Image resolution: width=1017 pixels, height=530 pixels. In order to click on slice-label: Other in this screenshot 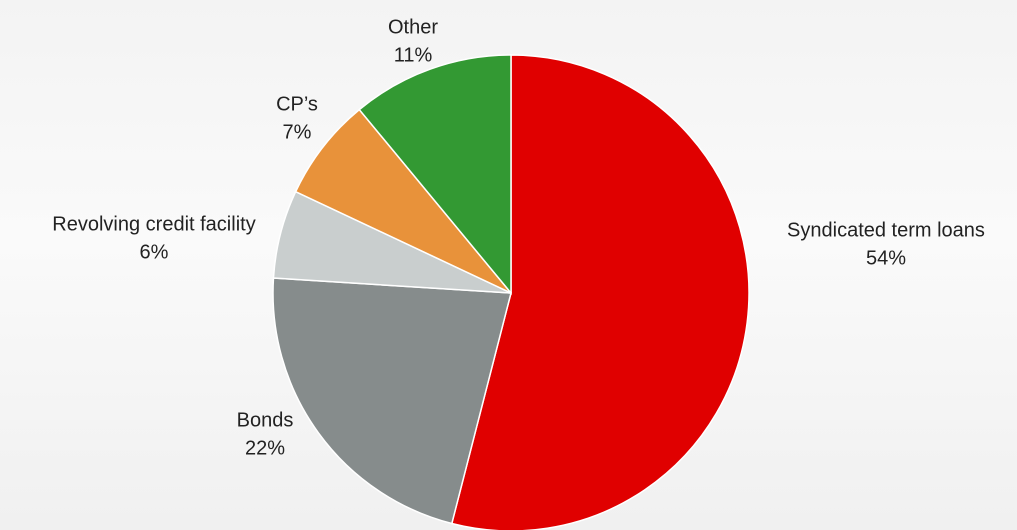, I will do `click(413, 27)`.